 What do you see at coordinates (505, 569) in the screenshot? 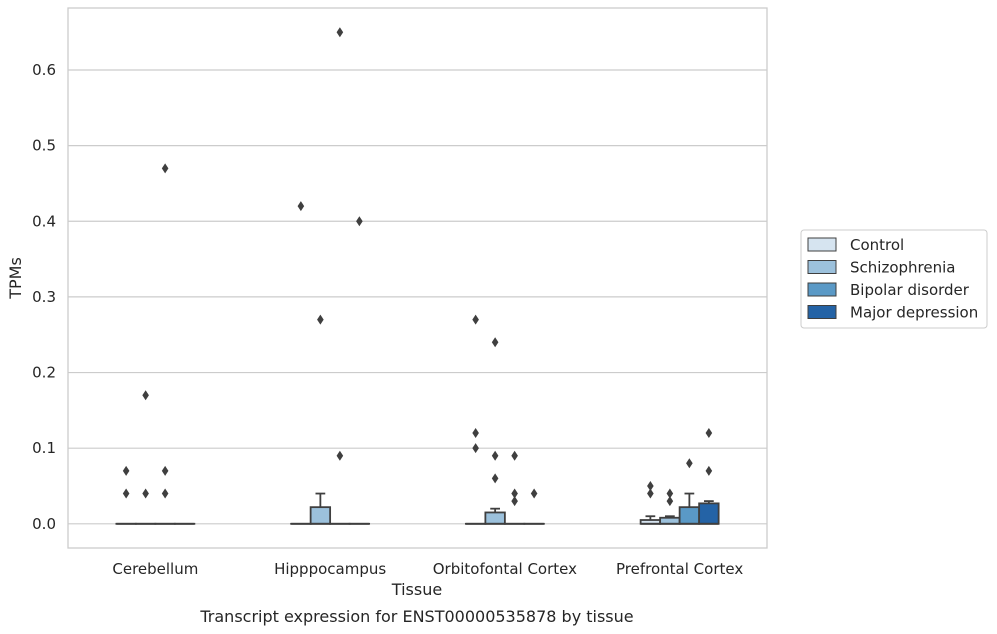
I see `x-tick-label: Orbitofontal Cortex` at bounding box center [505, 569].